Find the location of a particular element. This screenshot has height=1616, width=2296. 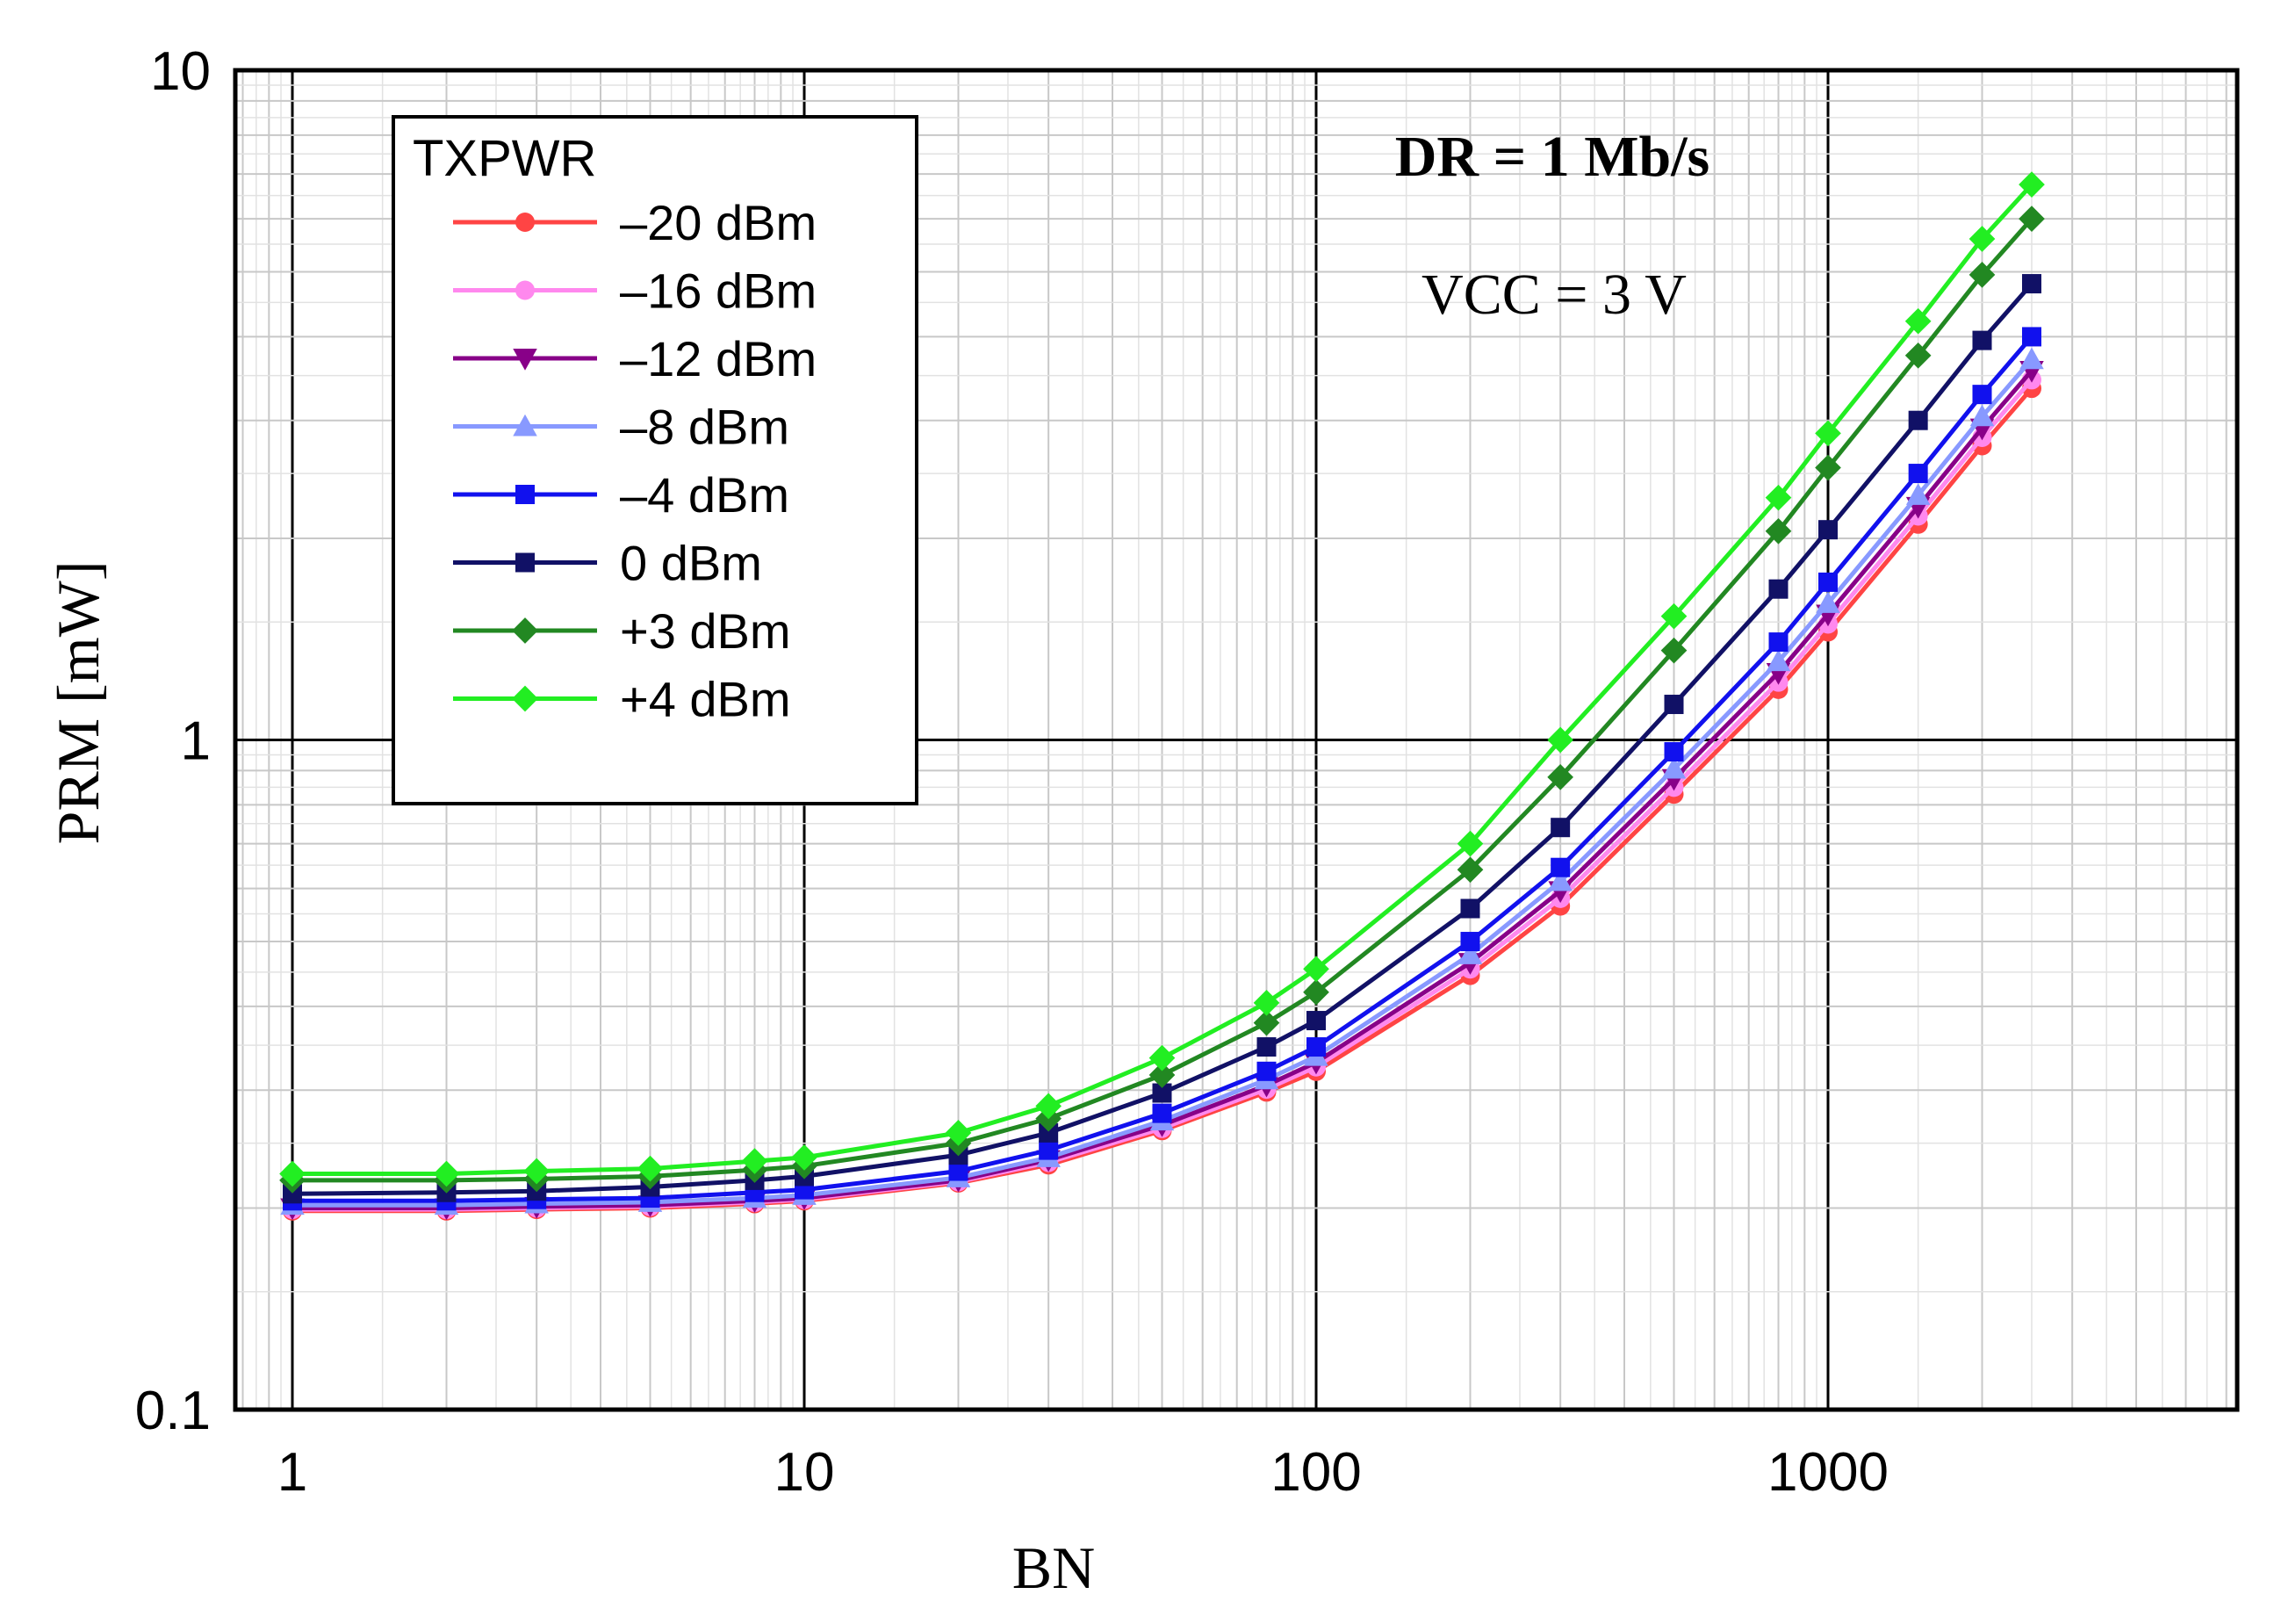

legend-label: –8 dBm is located at coordinates (705, 427).